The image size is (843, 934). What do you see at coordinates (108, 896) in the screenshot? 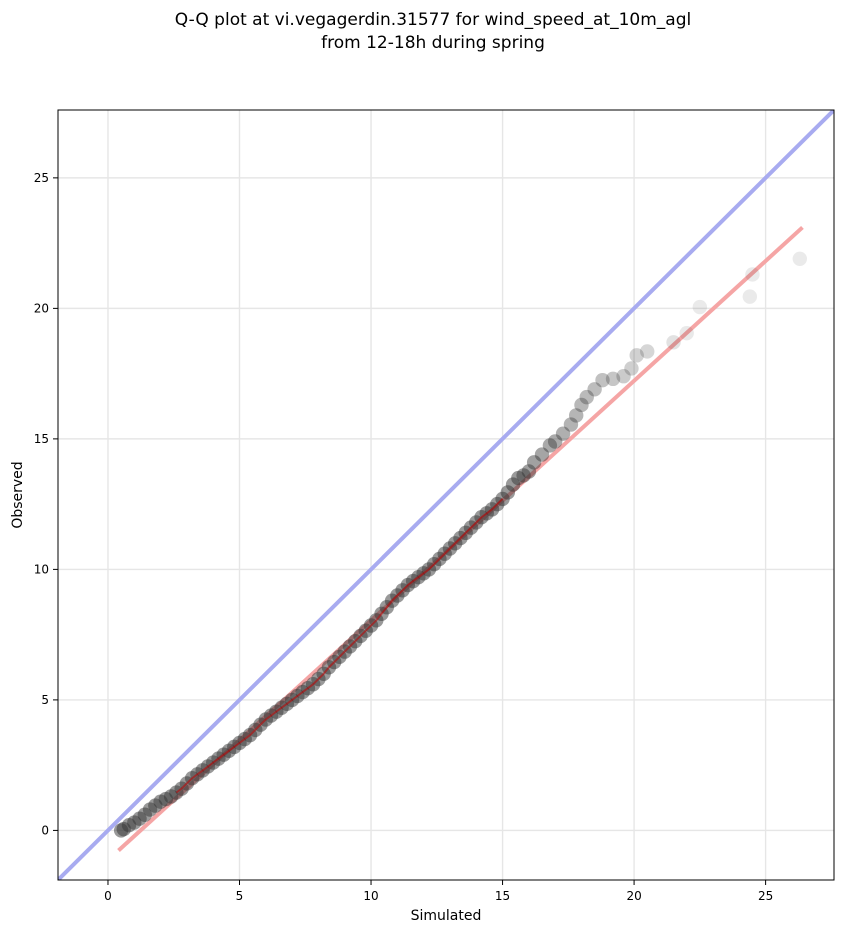
I see `x-tick-label: 0` at bounding box center [108, 896].